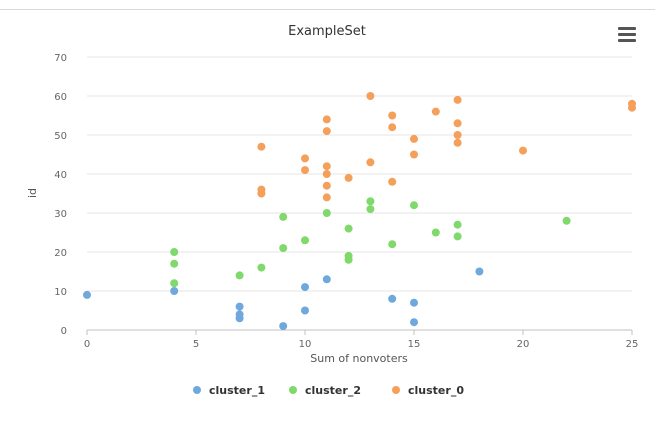 The width and height of the screenshot is (655, 423). Describe the element at coordinates (359, 358) in the screenshot. I see `x-axis-label: Sum of nonvoters` at that location.